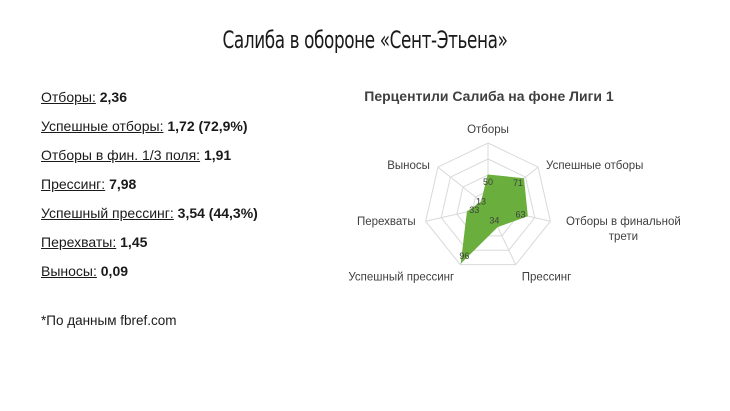 The width and height of the screenshot is (730, 411). I want to click on stat-value: 0,09, so click(114, 271).